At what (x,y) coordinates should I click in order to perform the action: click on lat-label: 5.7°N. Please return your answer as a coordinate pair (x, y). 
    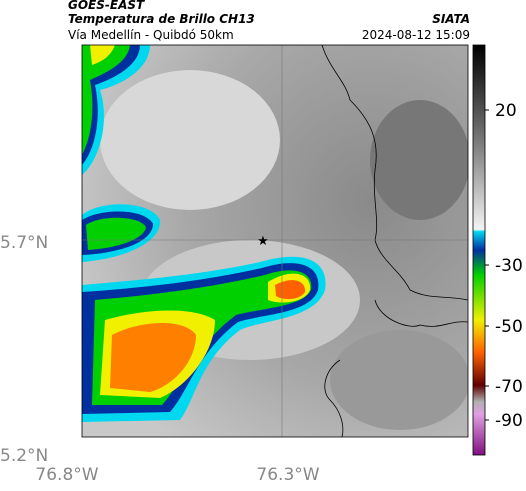
    Looking at the image, I should click on (24, 243).